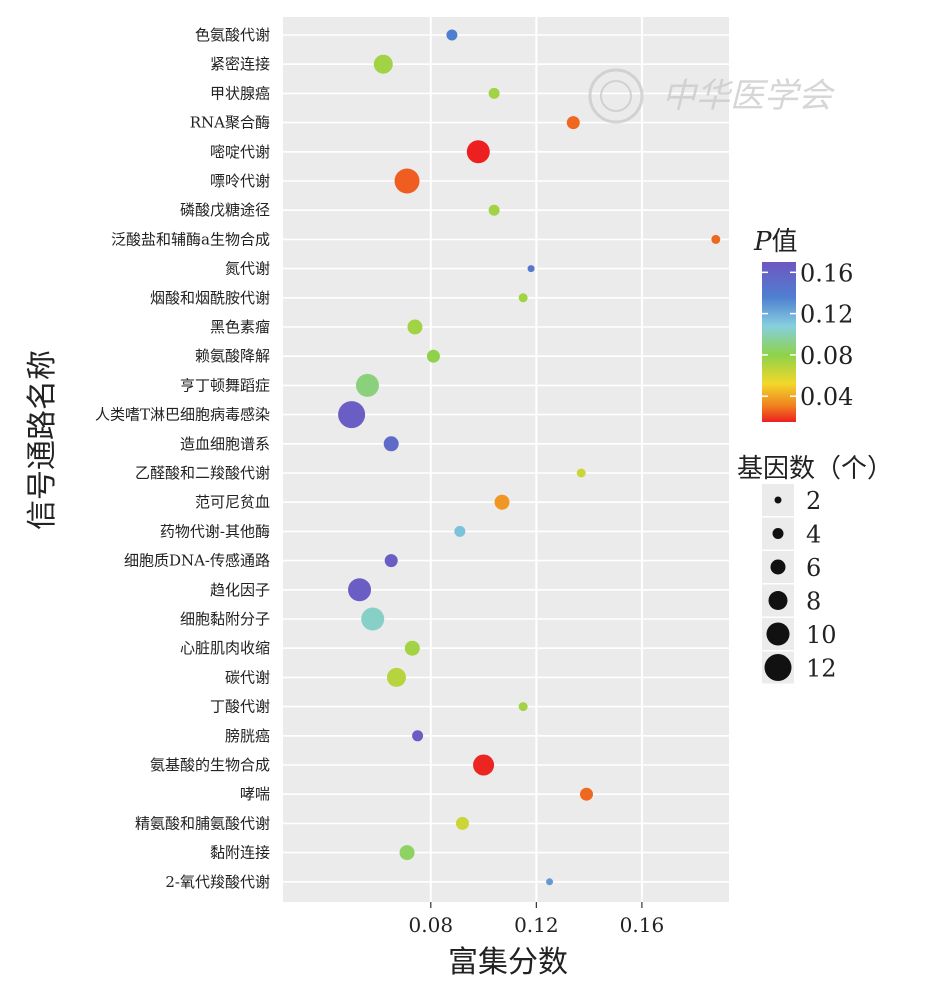 This screenshot has height=993, width=925. What do you see at coordinates (240, 590) in the screenshot?
I see `y-tick-label: 趋化因子` at bounding box center [240, 590].